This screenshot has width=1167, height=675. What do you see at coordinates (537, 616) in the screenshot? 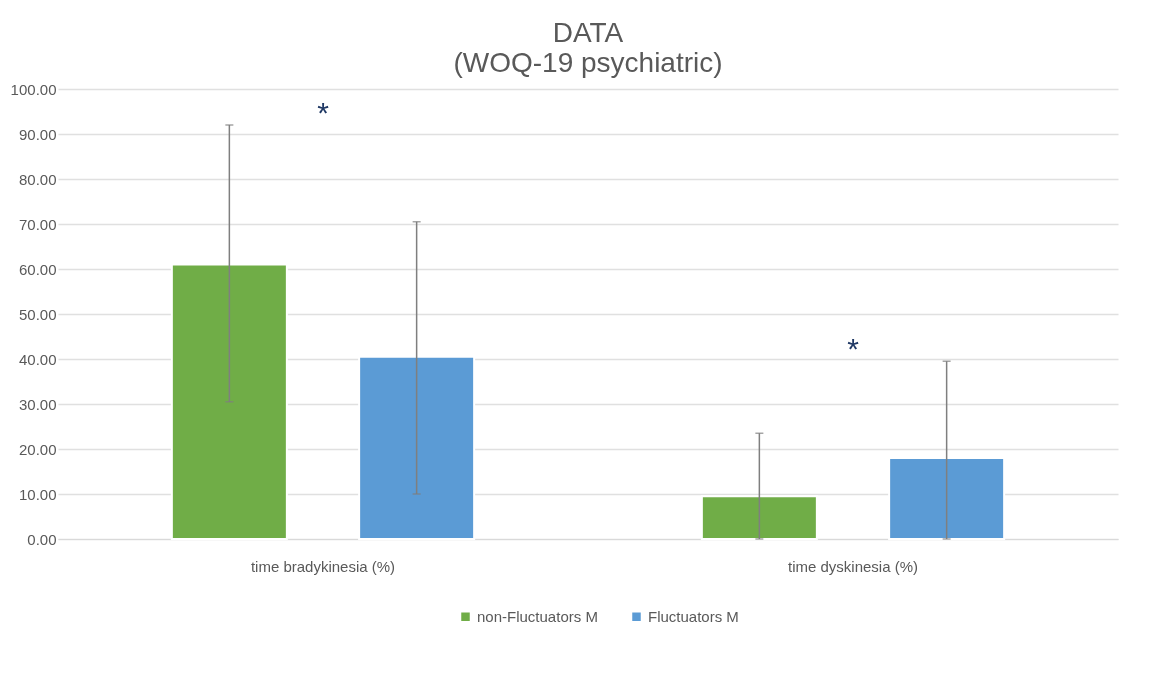
I see `legend-label: non-Fluctuators M` at bounding box center [537, 616].